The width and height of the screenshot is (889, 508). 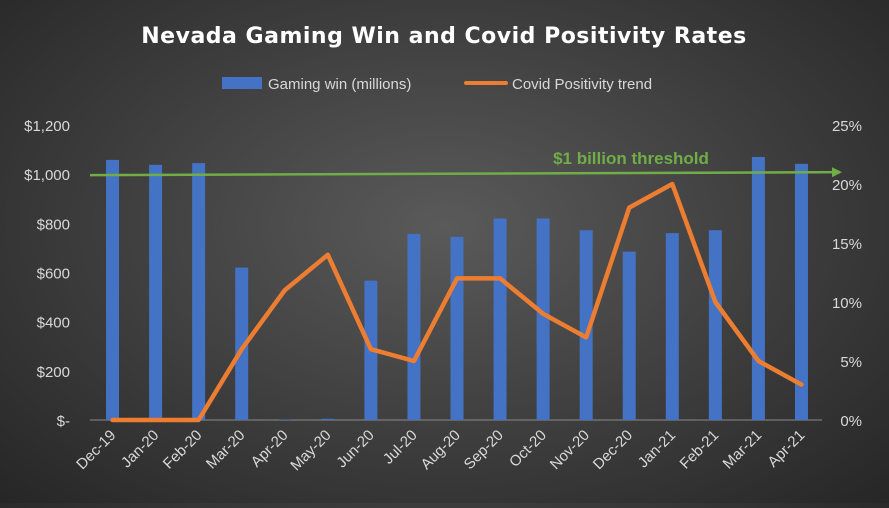 What do you see at coordinates (847, 244) in the screenshot?
I see `right-axis-tick-label: 15%` at bounding box center [847, 244].